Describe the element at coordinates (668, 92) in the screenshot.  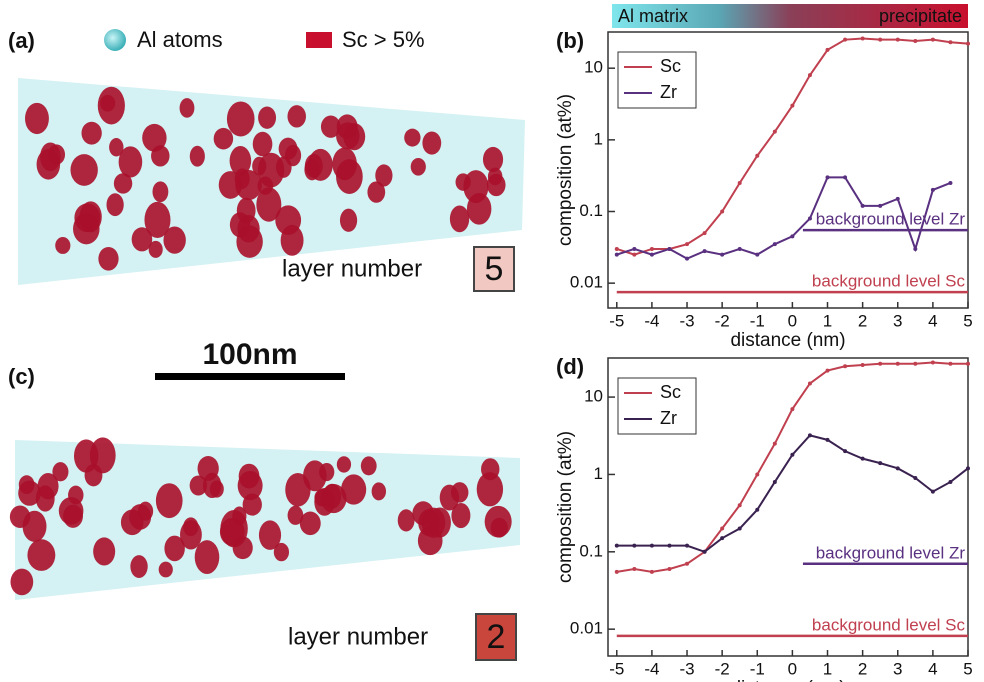
I see `legend-label: Zr` at that location.